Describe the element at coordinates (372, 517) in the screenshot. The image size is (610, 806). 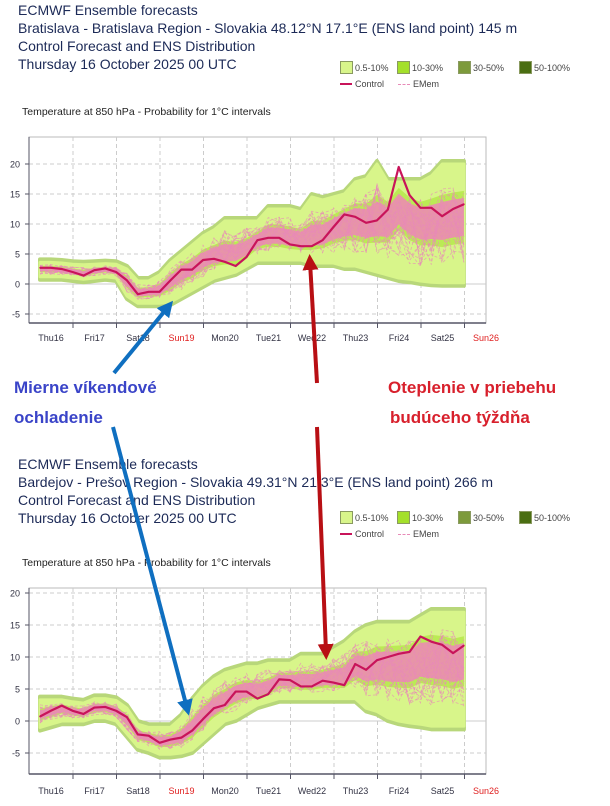
I see `legend-label: 0.5-10%` at that location.